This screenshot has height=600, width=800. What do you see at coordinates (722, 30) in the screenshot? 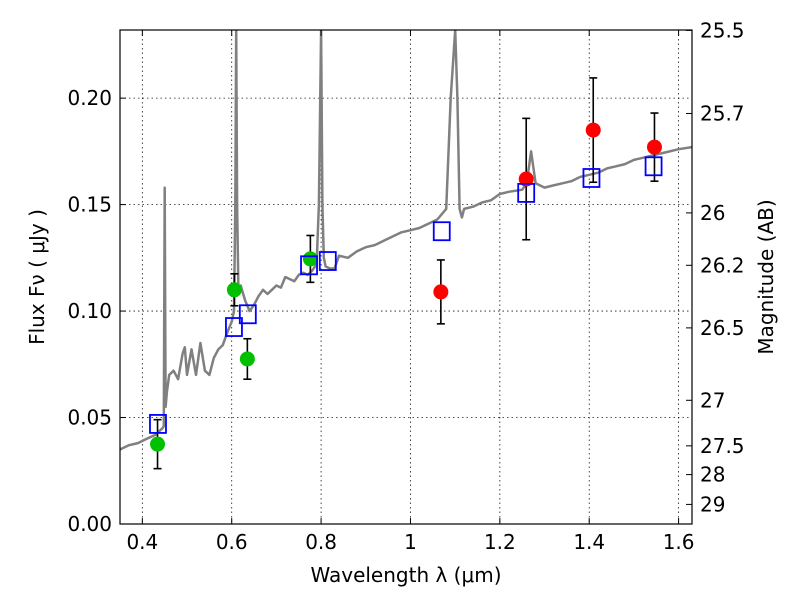
I see `y-right-tick-label: 25.5` at bounding box center [722, 30].